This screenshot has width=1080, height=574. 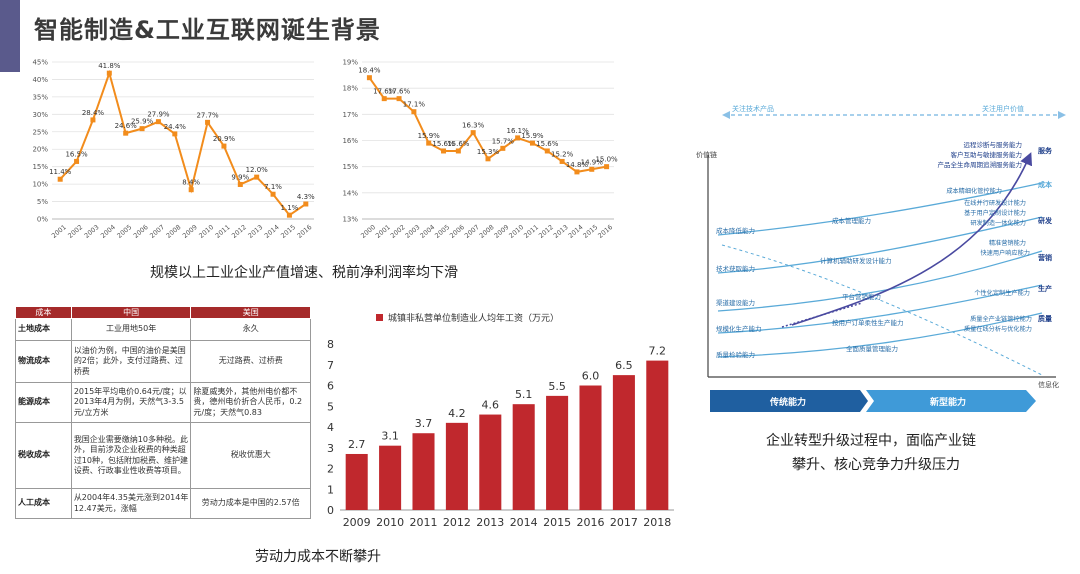 I want to click on table-caption: 劳动力成本不断攀升, so click(x=318, y=557).